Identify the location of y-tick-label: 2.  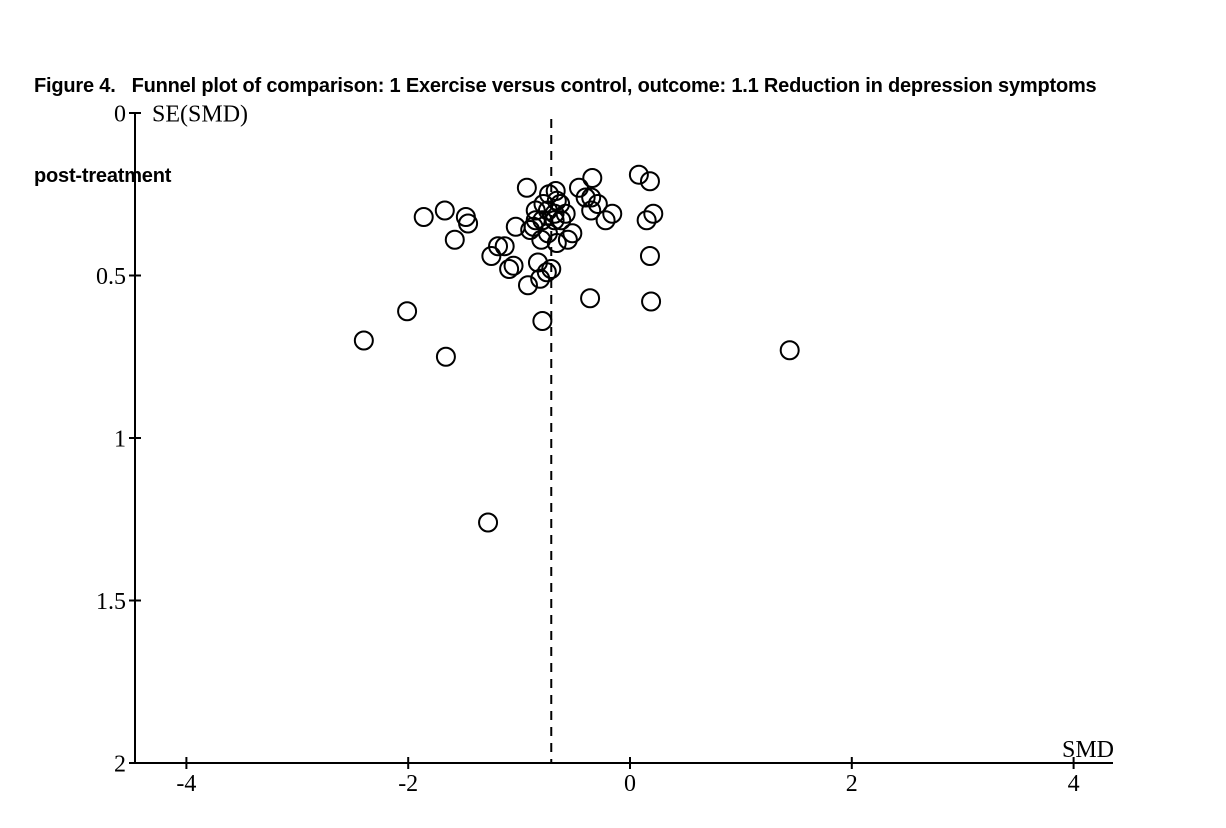
(120, 764).